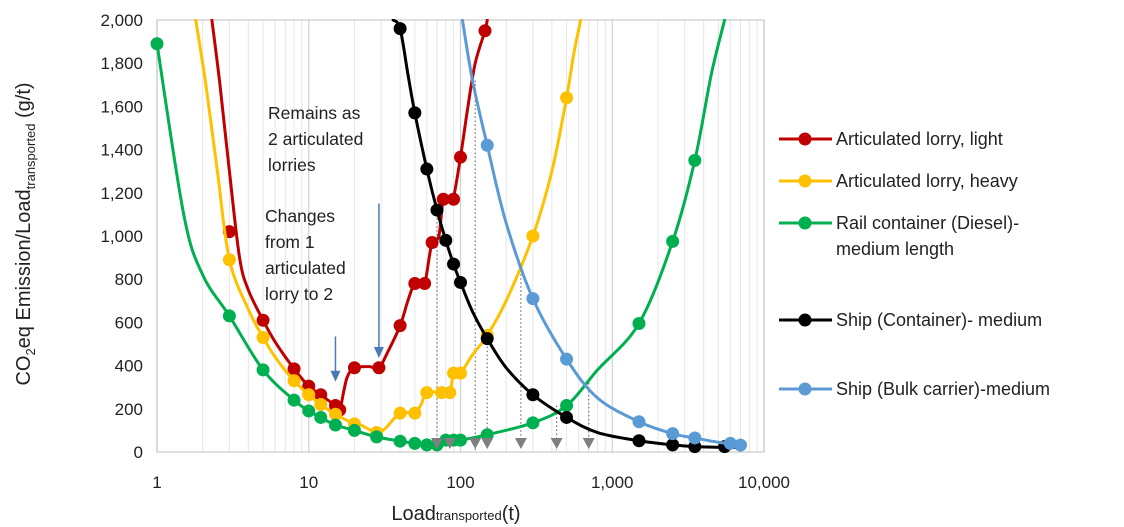  I want to click on legend-label: Rail container (Diesel)- medium length, so click(927, 236).